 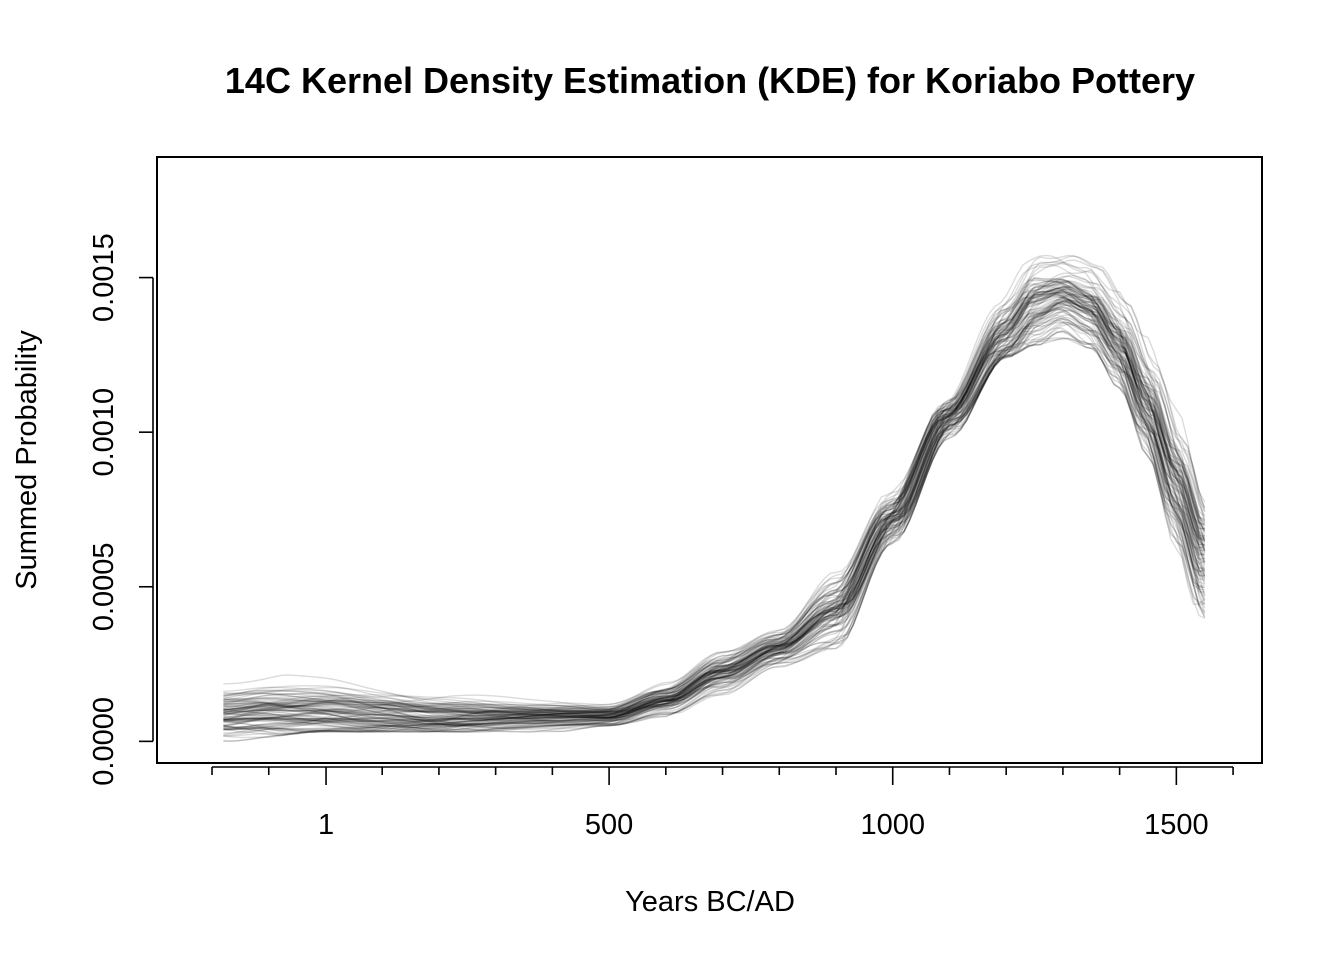 What do you see at coordinates (104, 586) in the screenshot?
I see `y-tick-label: 0.0005` at bounding box center [104, 586].